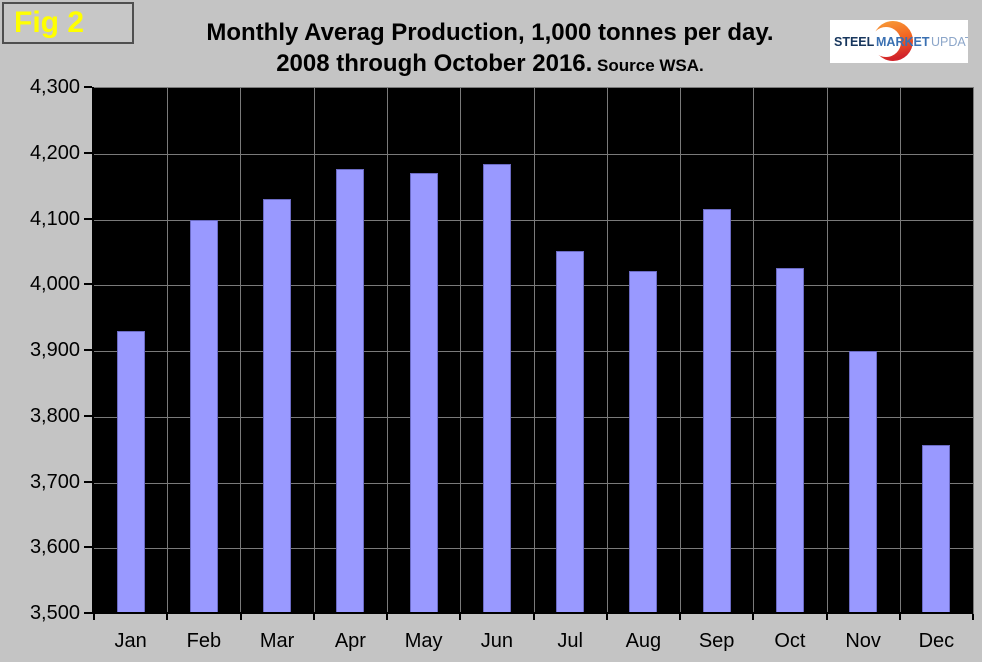 Image resolution: width=982 pixels, height=662 pixels. I want to click on bar-oct, so click(789, 441).